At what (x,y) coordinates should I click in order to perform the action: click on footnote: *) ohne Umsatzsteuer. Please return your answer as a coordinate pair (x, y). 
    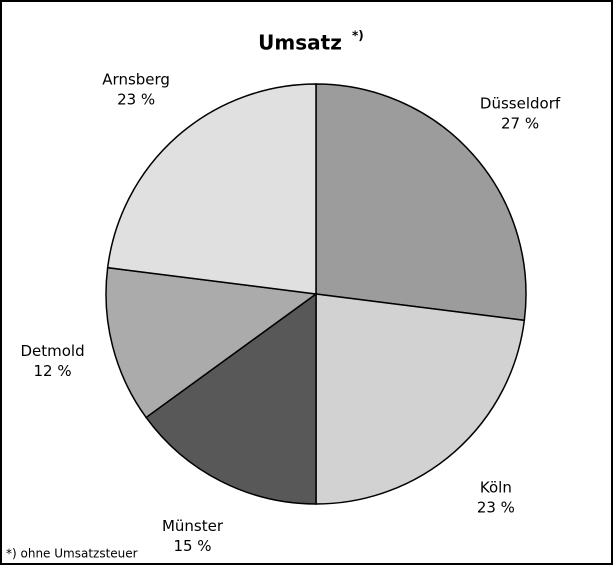
    Looking at the image, I should click on (72, 554).